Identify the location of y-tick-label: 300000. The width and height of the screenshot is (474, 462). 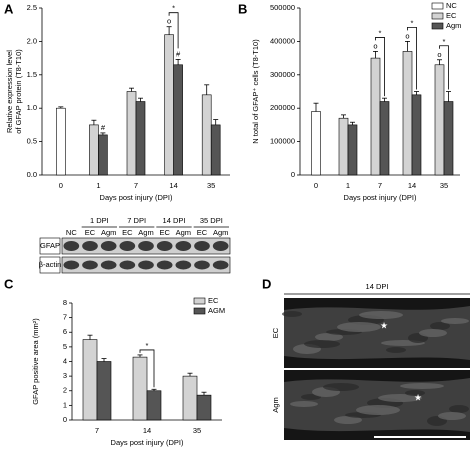
(282, 74).